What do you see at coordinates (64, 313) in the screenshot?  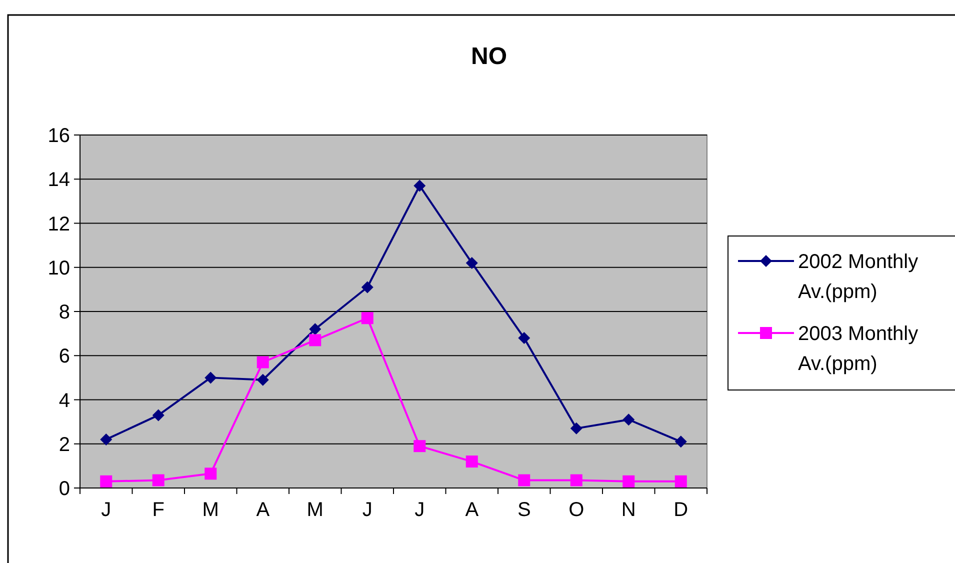 I see `y-tick-label: 8` at bounding box center [64, 313].